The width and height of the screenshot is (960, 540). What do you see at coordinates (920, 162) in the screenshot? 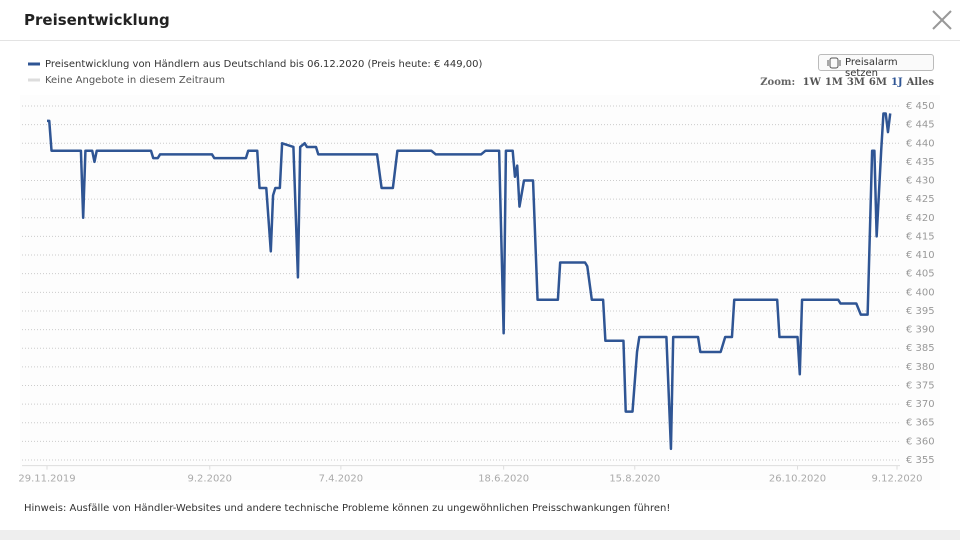
I see `y-tick-label: € 435` at bounding box center [920, 162].